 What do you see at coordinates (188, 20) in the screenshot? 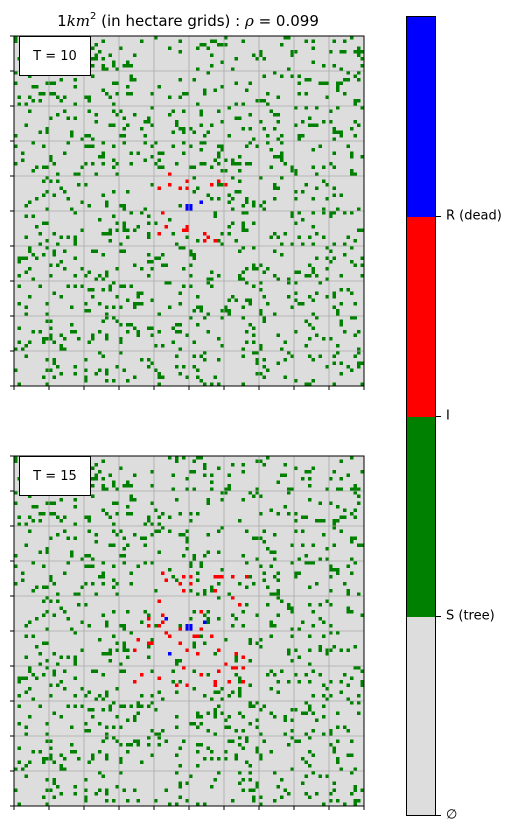
I see `figure-title: 1km2 (in hectare grids) : ρ = 0.099` at bounding box center [188, 20].